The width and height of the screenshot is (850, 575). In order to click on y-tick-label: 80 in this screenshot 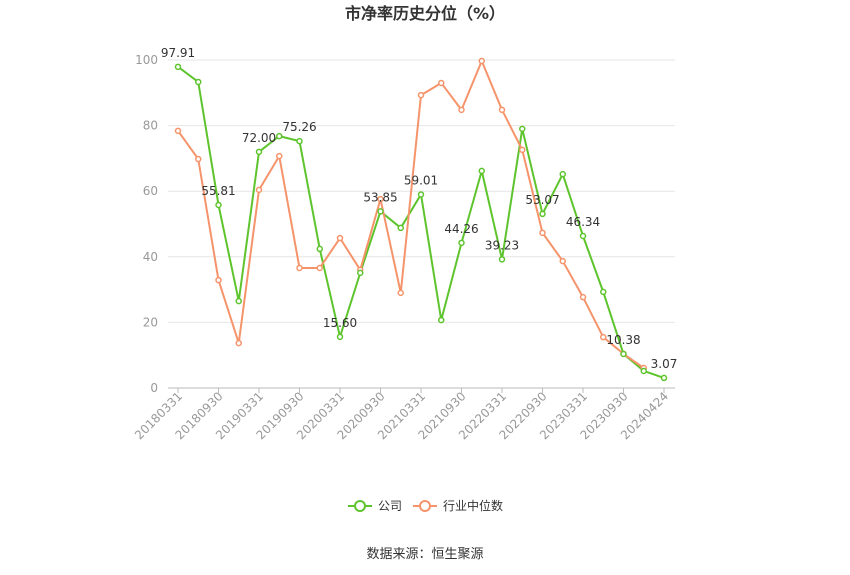, I will do `click(150, 126)`.